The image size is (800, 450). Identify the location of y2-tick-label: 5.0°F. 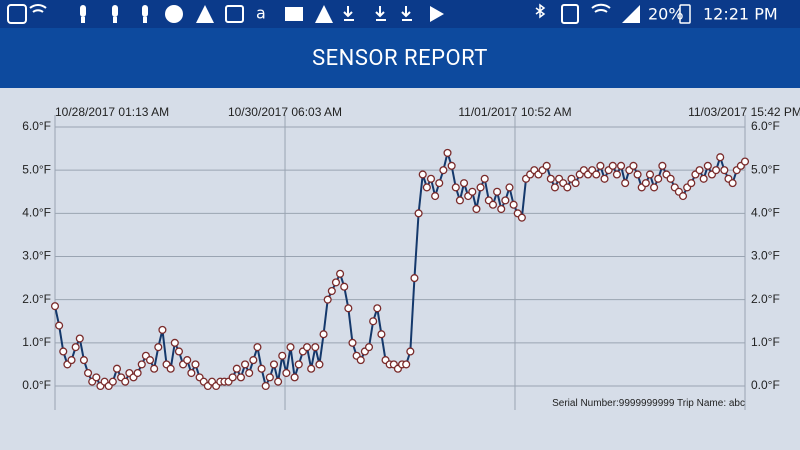
(765, 169).